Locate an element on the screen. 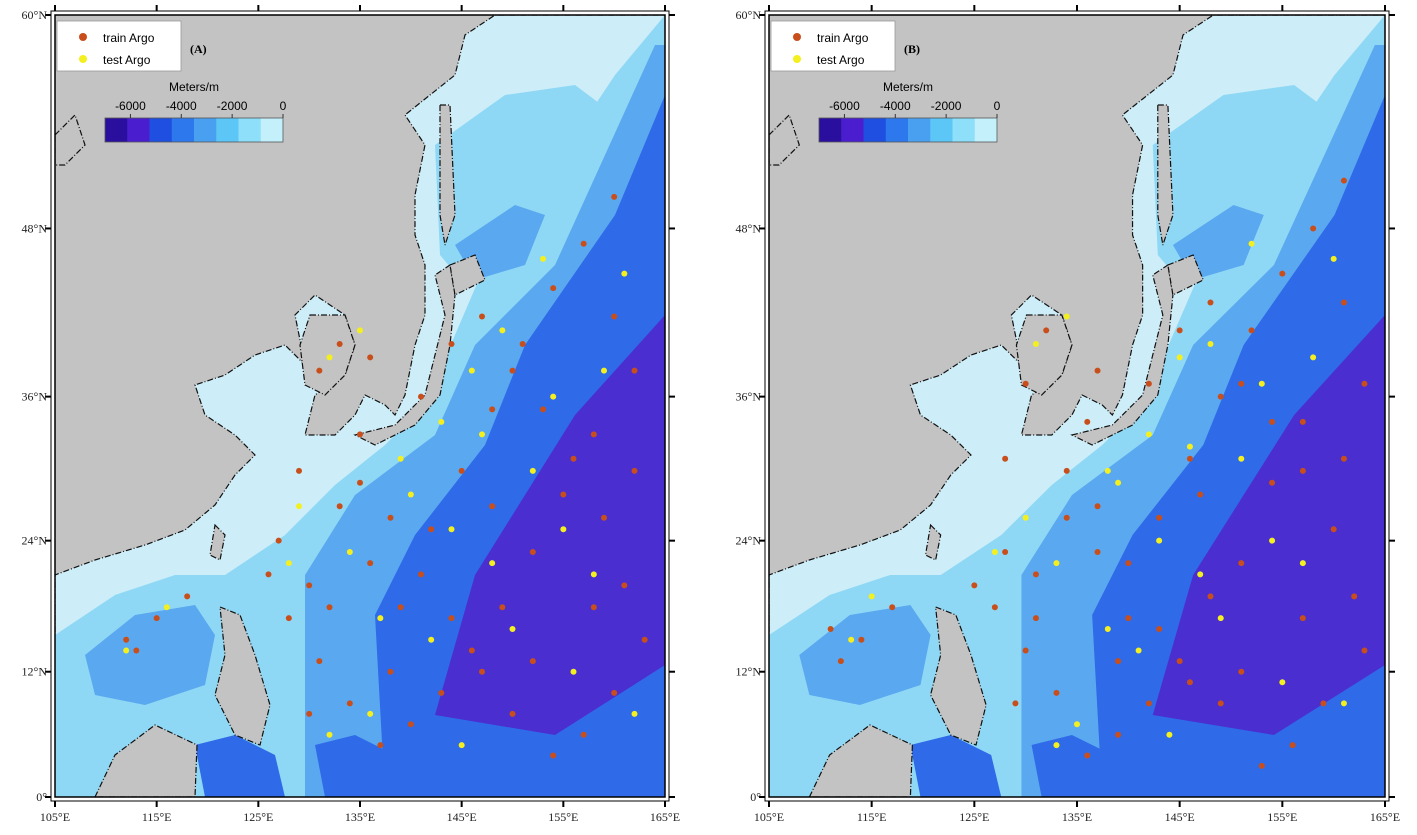 This screenshot has width=1417, height=835. panel-label: (A) is located at coordinates (198, 49).